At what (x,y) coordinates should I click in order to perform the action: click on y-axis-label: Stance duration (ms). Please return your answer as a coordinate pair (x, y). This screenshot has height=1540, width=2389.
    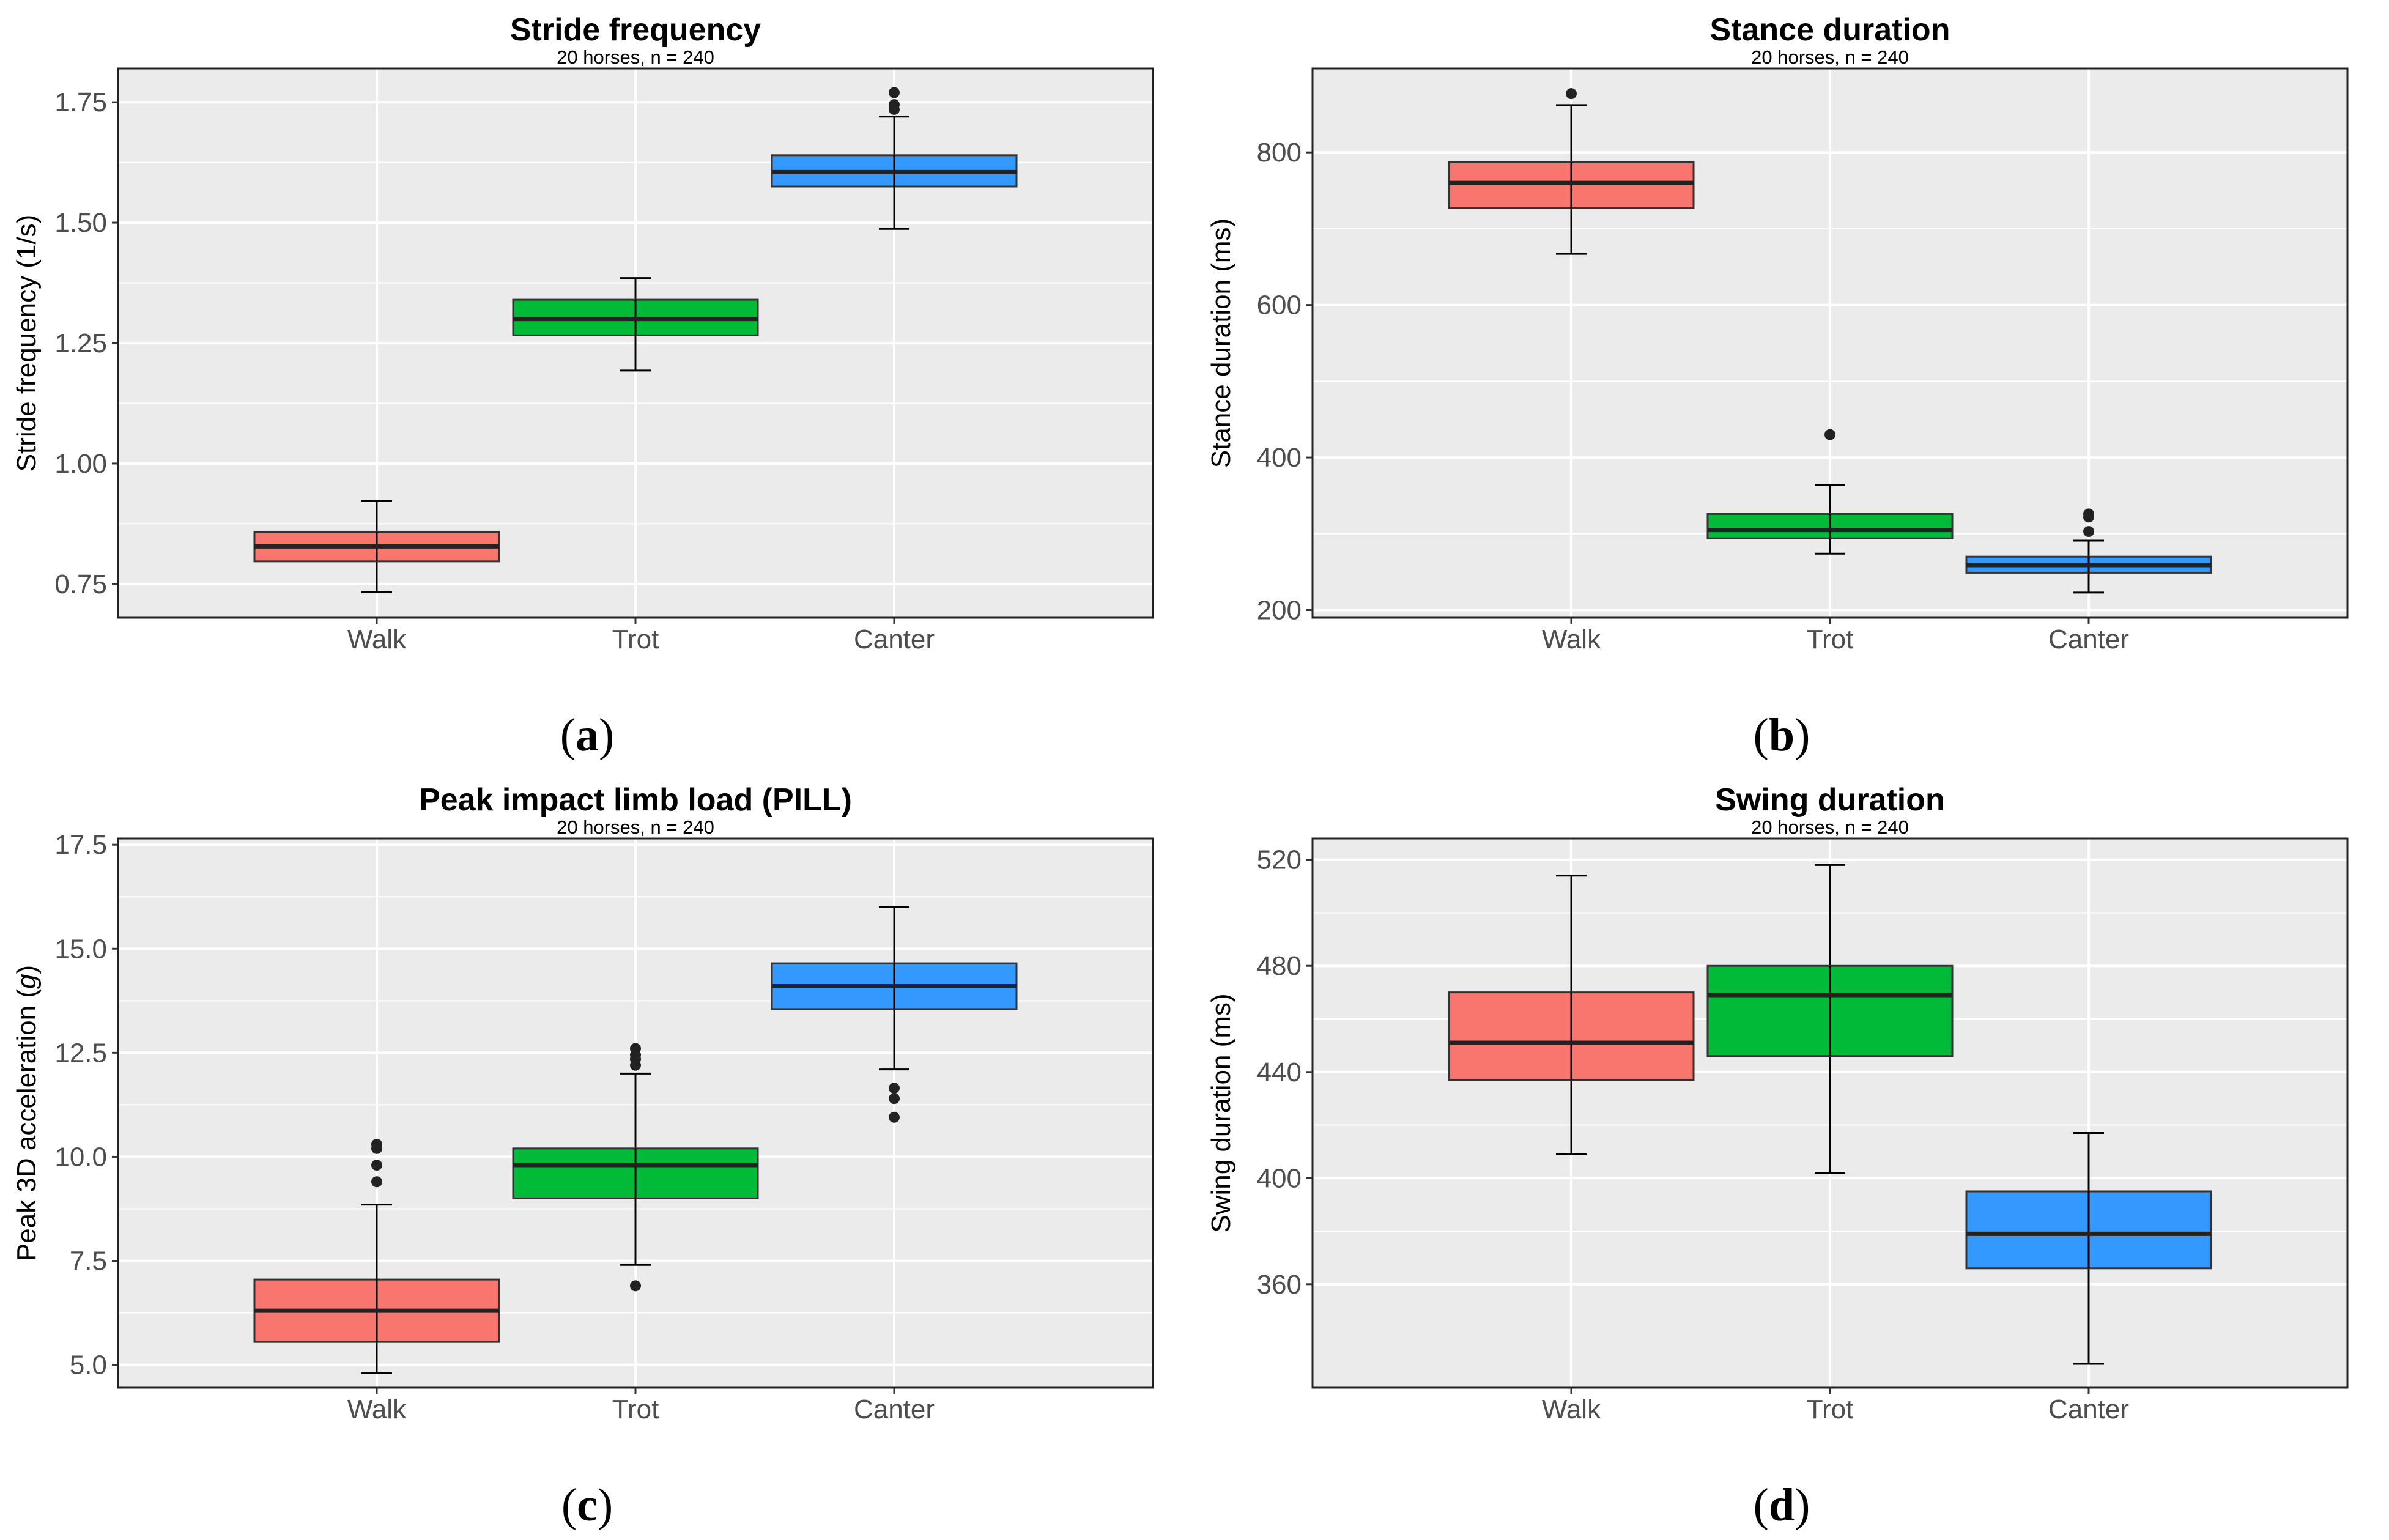
    Looking at the image, I should click on (1221, 343).